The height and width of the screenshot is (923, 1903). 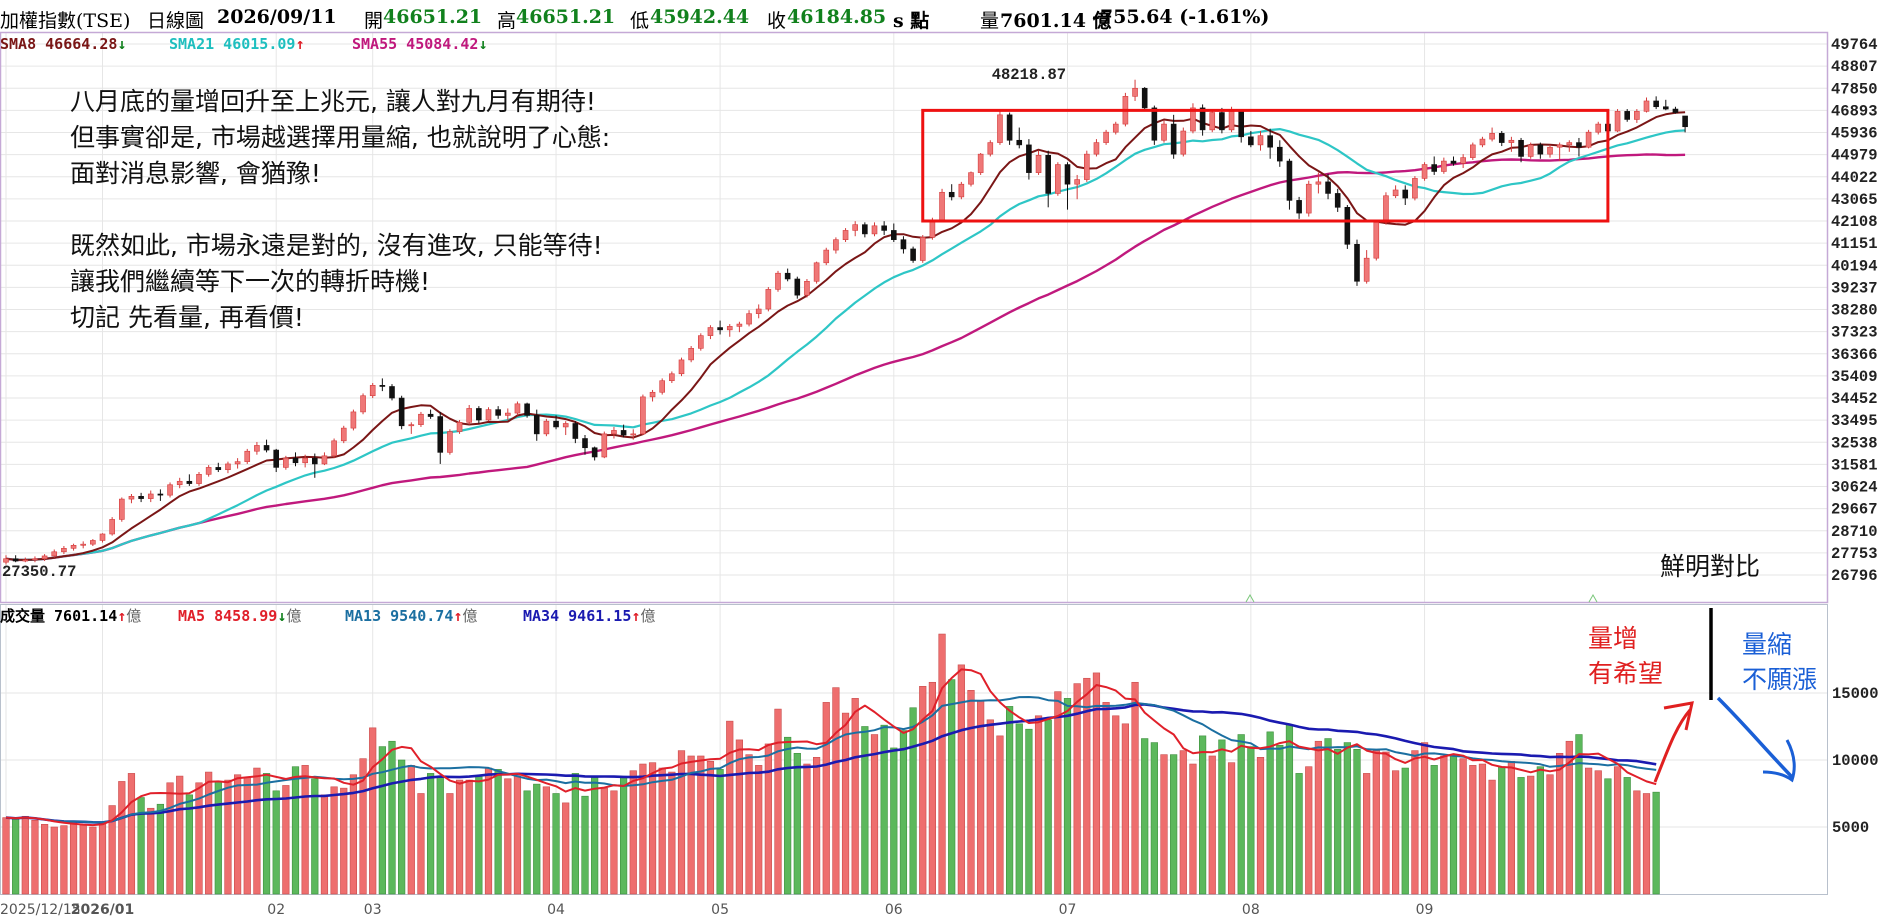 What do you see at coordinates (1854, 554) in the screenshot?
I see `price-tick-label: 27753` at bounding box center [1854, 554].